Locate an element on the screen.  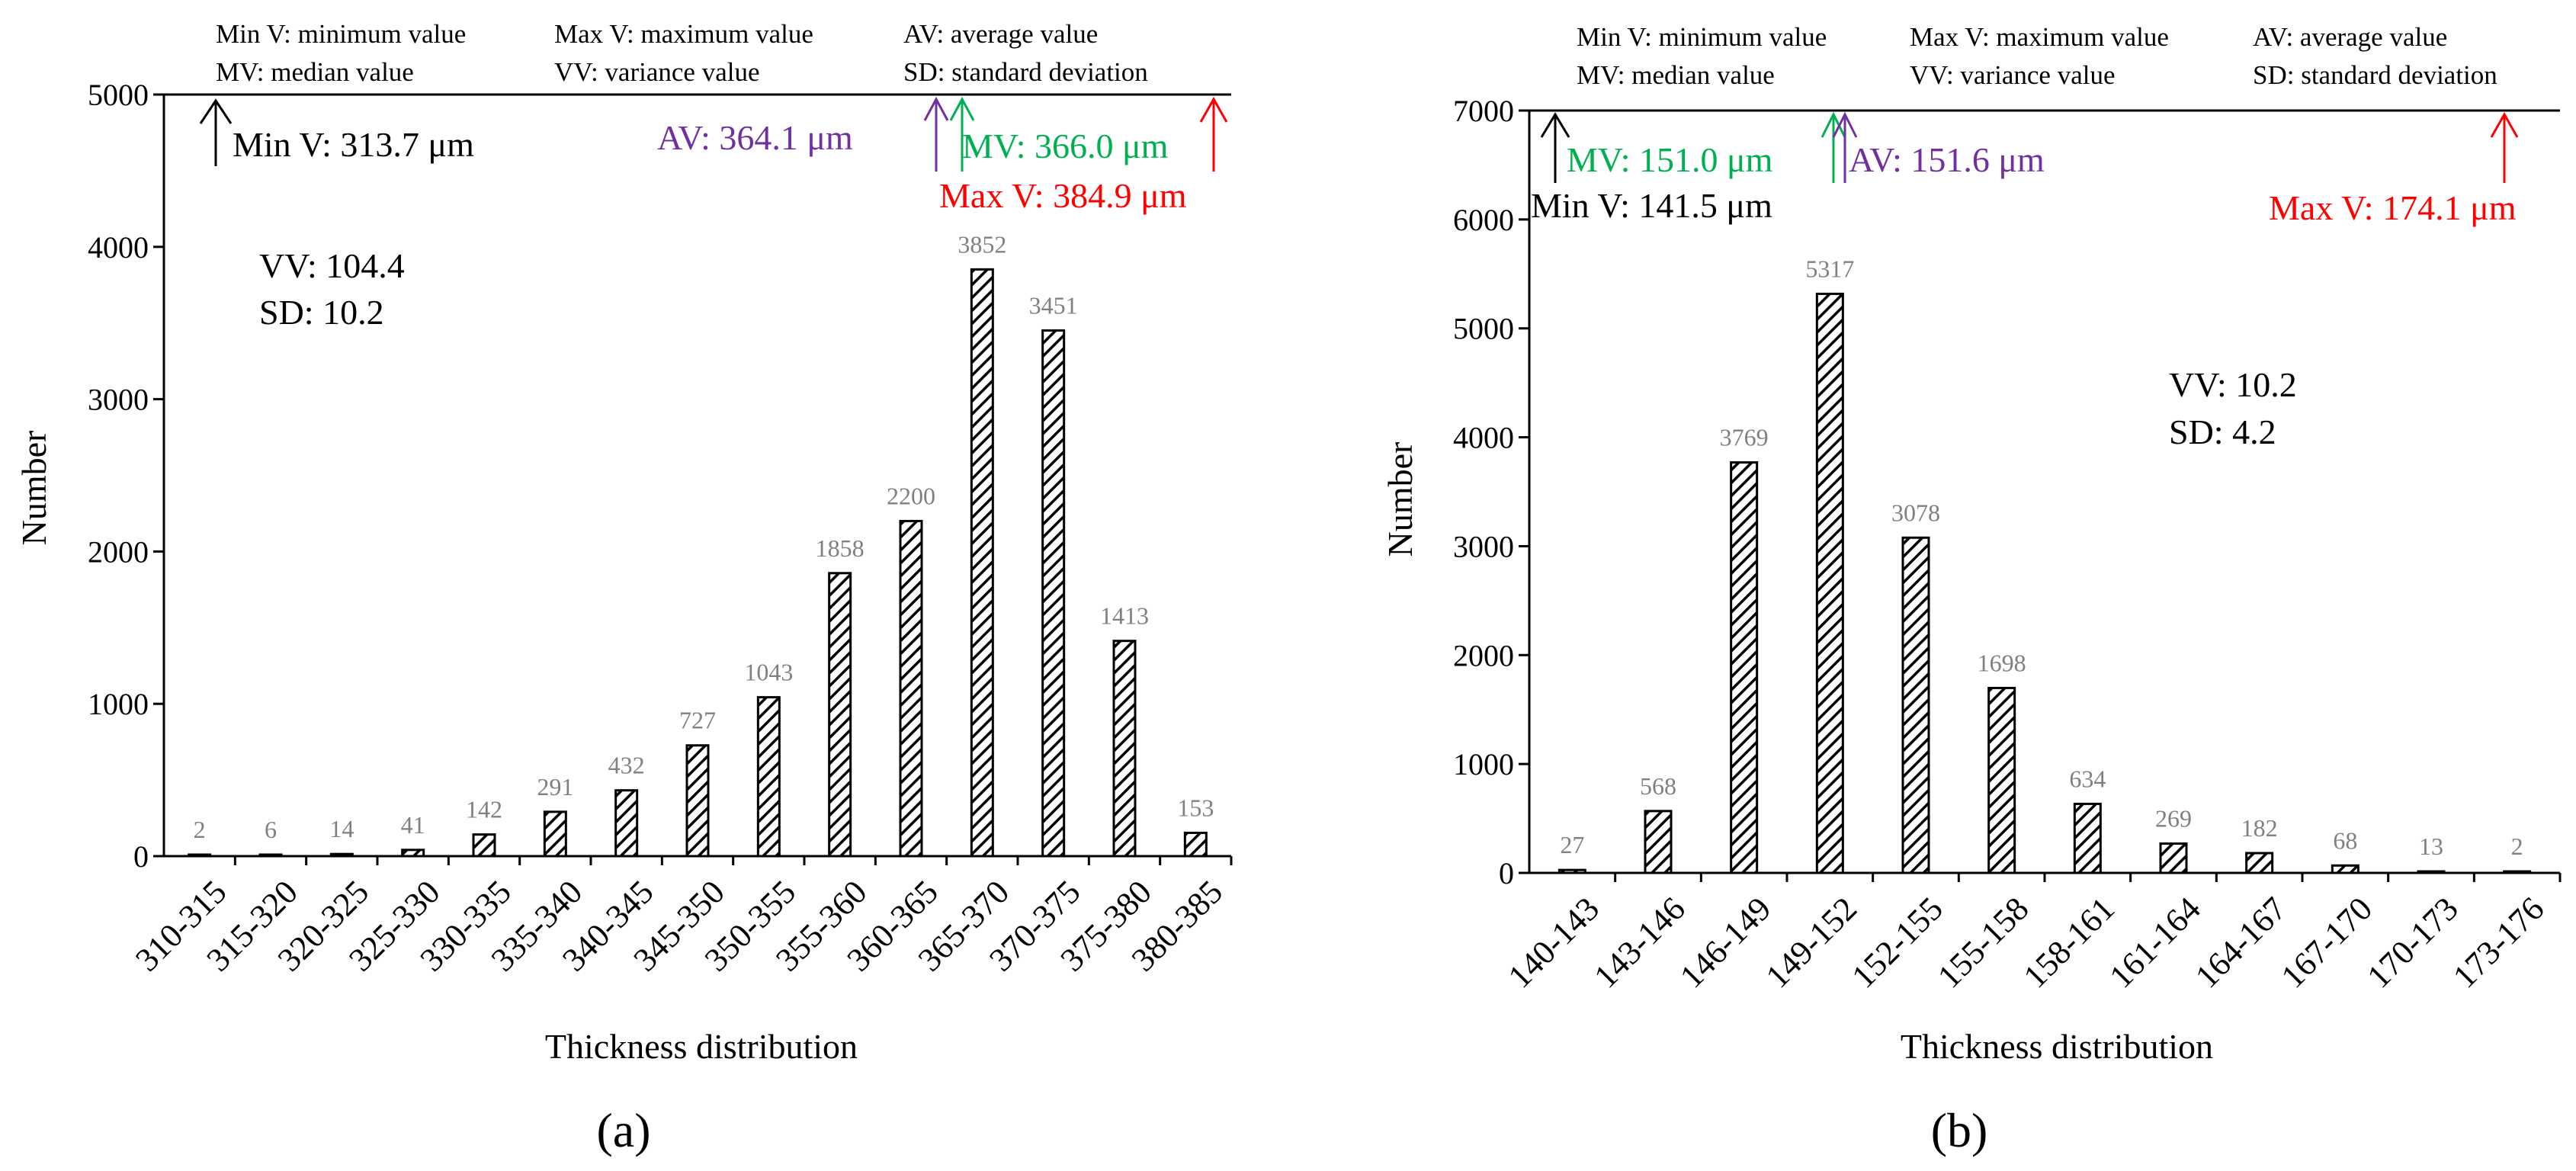
stat-a-sd: SD: 10.2 is located at coordinates (321, 312).